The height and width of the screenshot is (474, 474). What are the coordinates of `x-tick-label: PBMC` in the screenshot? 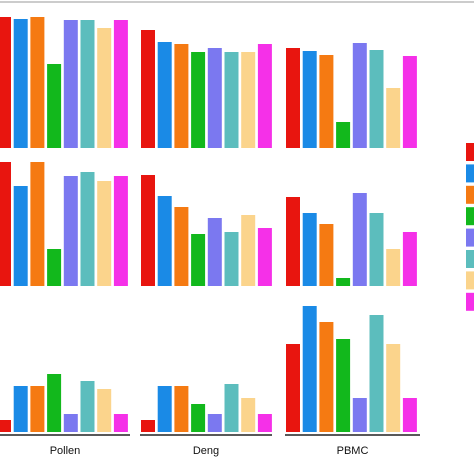 It's located at (353, 451).